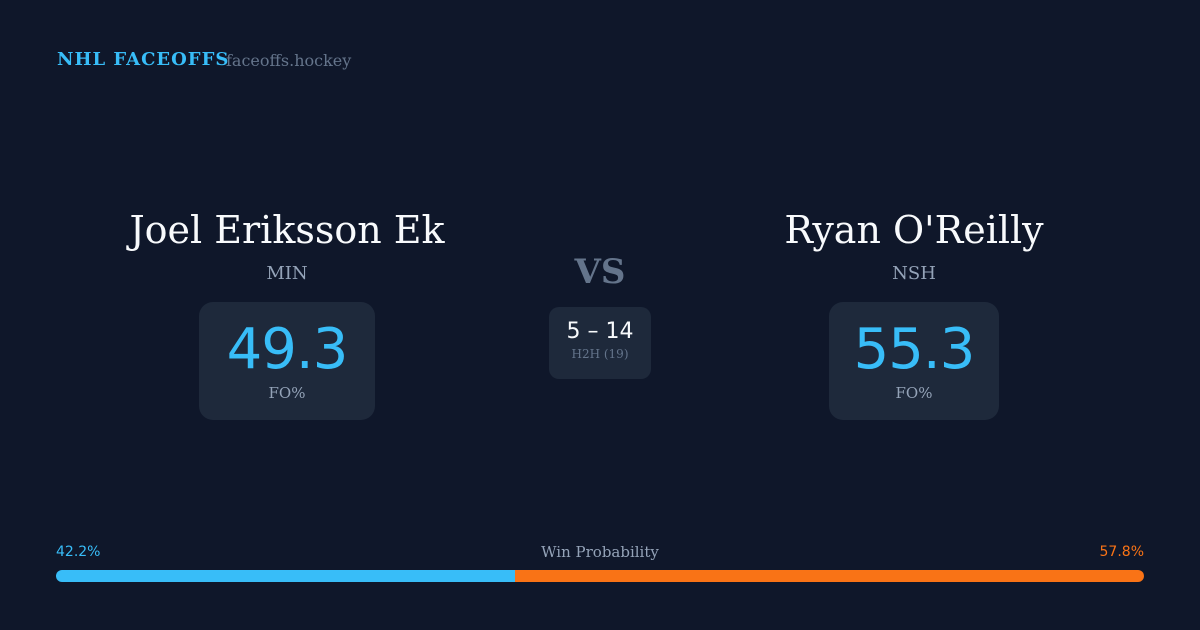 The height and width of the screenshot is (630, 1200). I want to click on right-fo-label: FO%, so click(914, 393).